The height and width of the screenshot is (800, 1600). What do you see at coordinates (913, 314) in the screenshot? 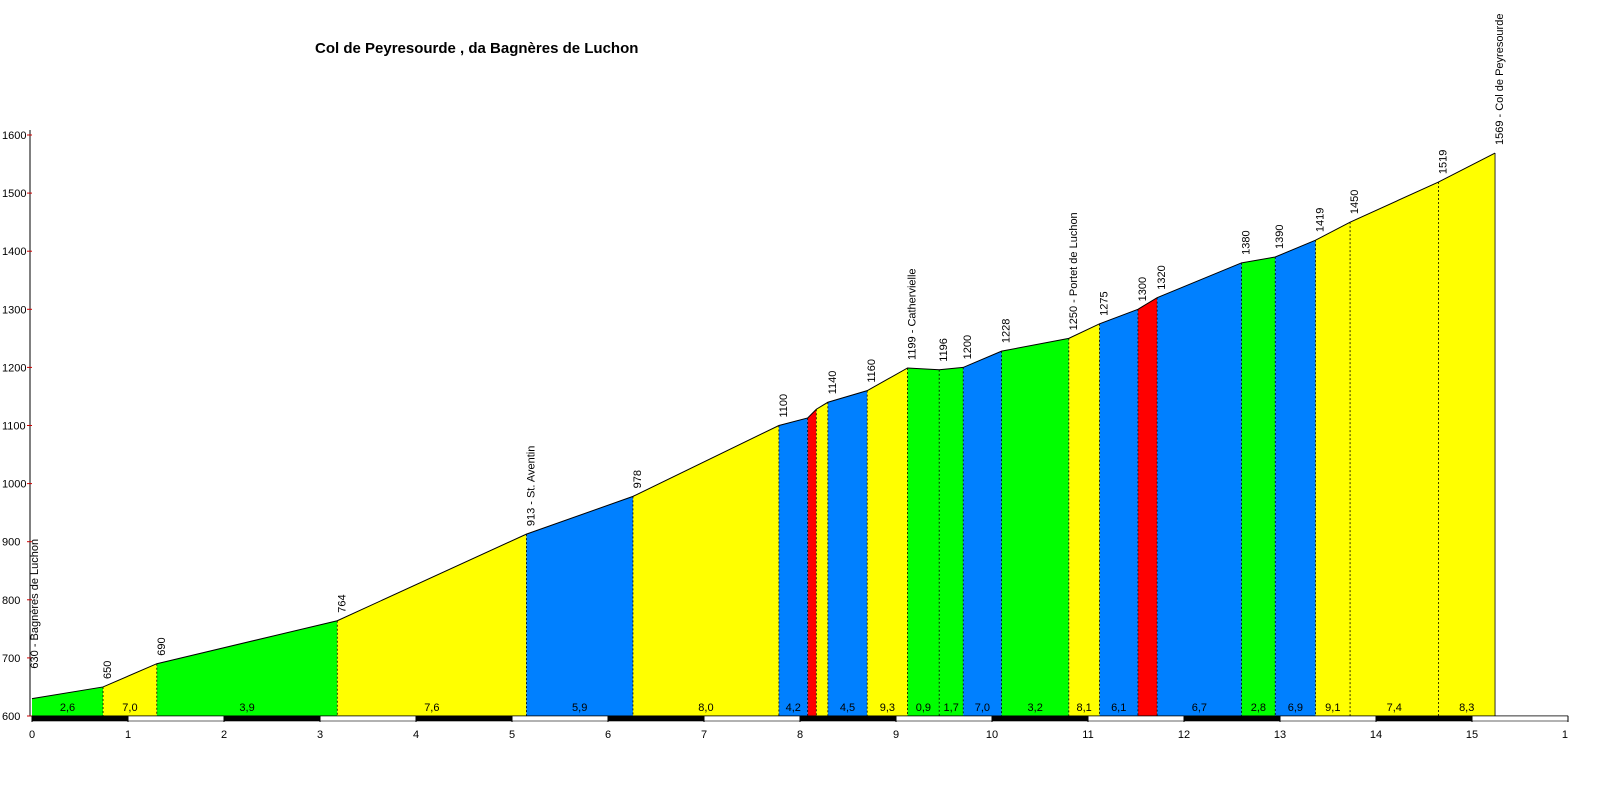
I see `point-label: 1199 - Cathervielle` at bounding box center [913, 314].